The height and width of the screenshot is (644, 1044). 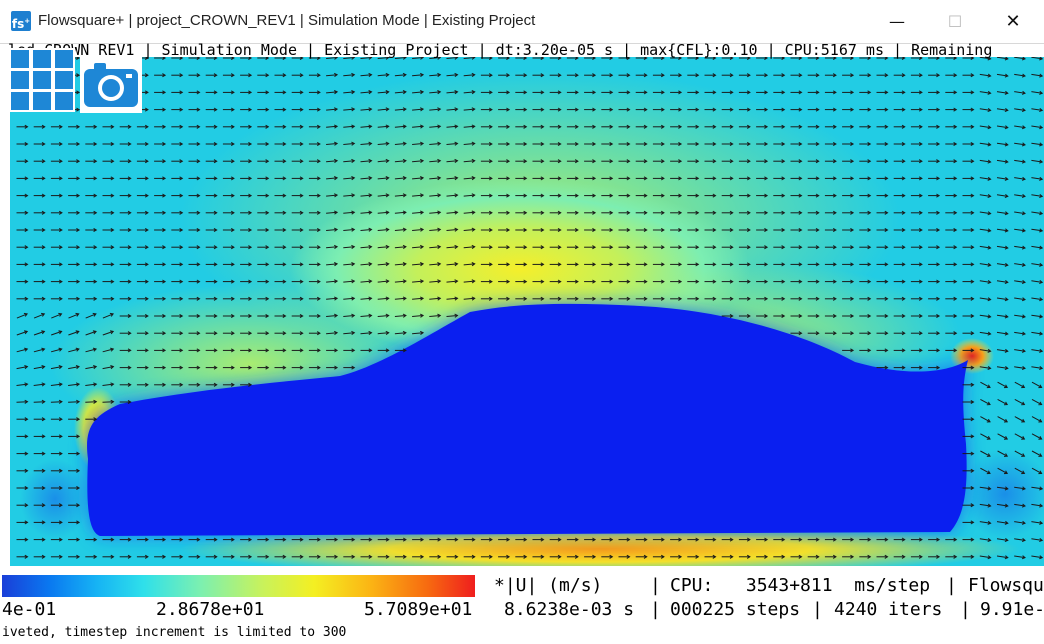 I want to click on minimize-button: —, so click(x=897, y=21).